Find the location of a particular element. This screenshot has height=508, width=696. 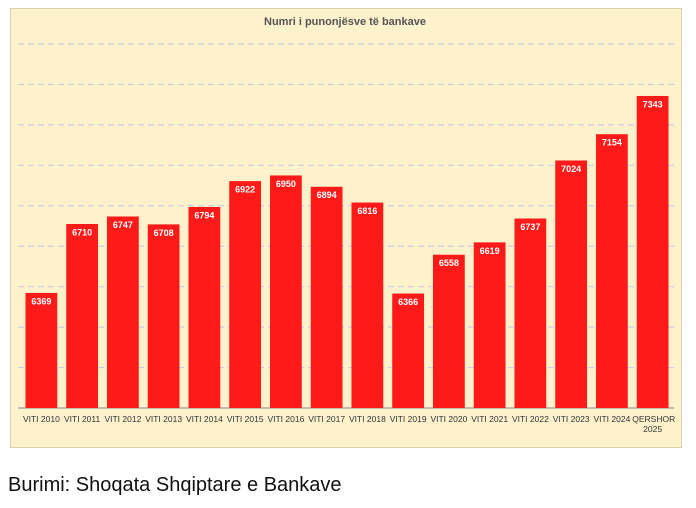

x-tick-label: VITI 2012 is located at coordinates (123, 419).